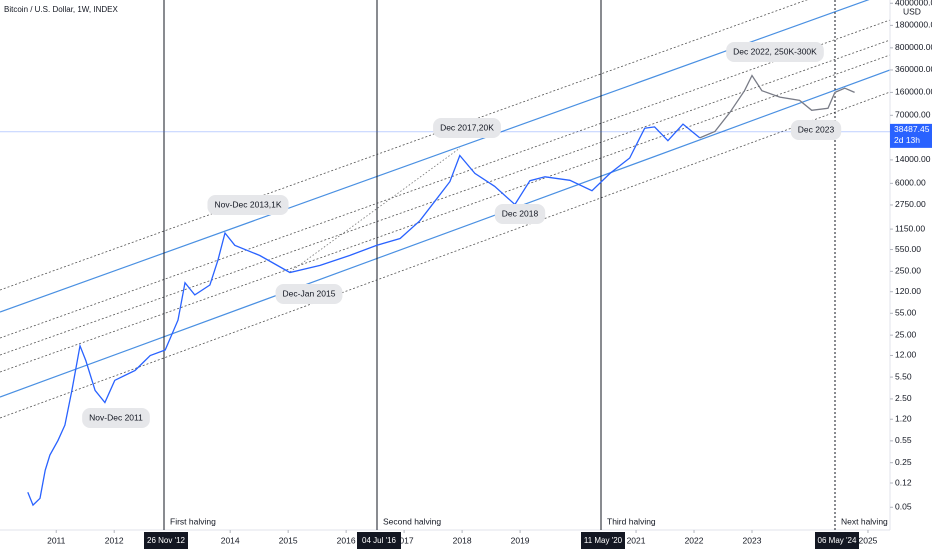  I want to click on x-tick-label: 2015, so click(288, 540).